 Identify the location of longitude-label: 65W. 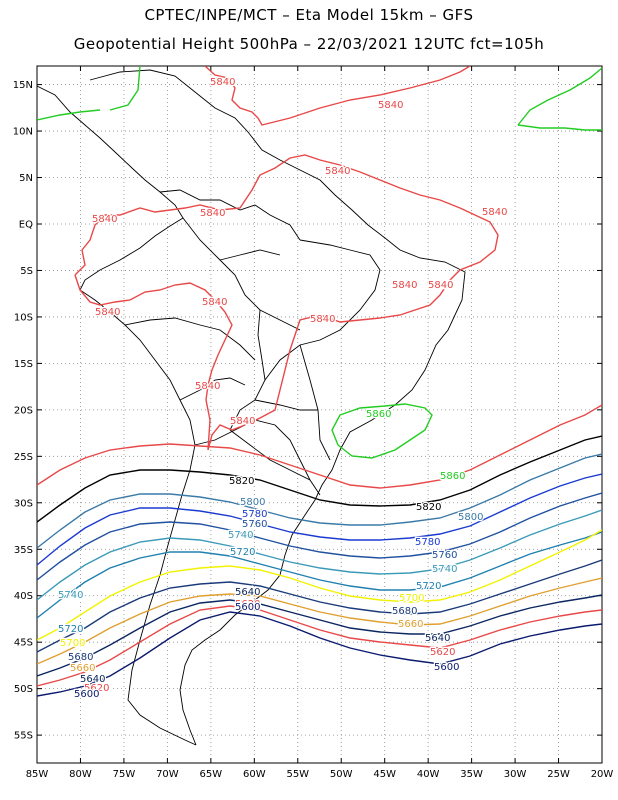
(211, 774).